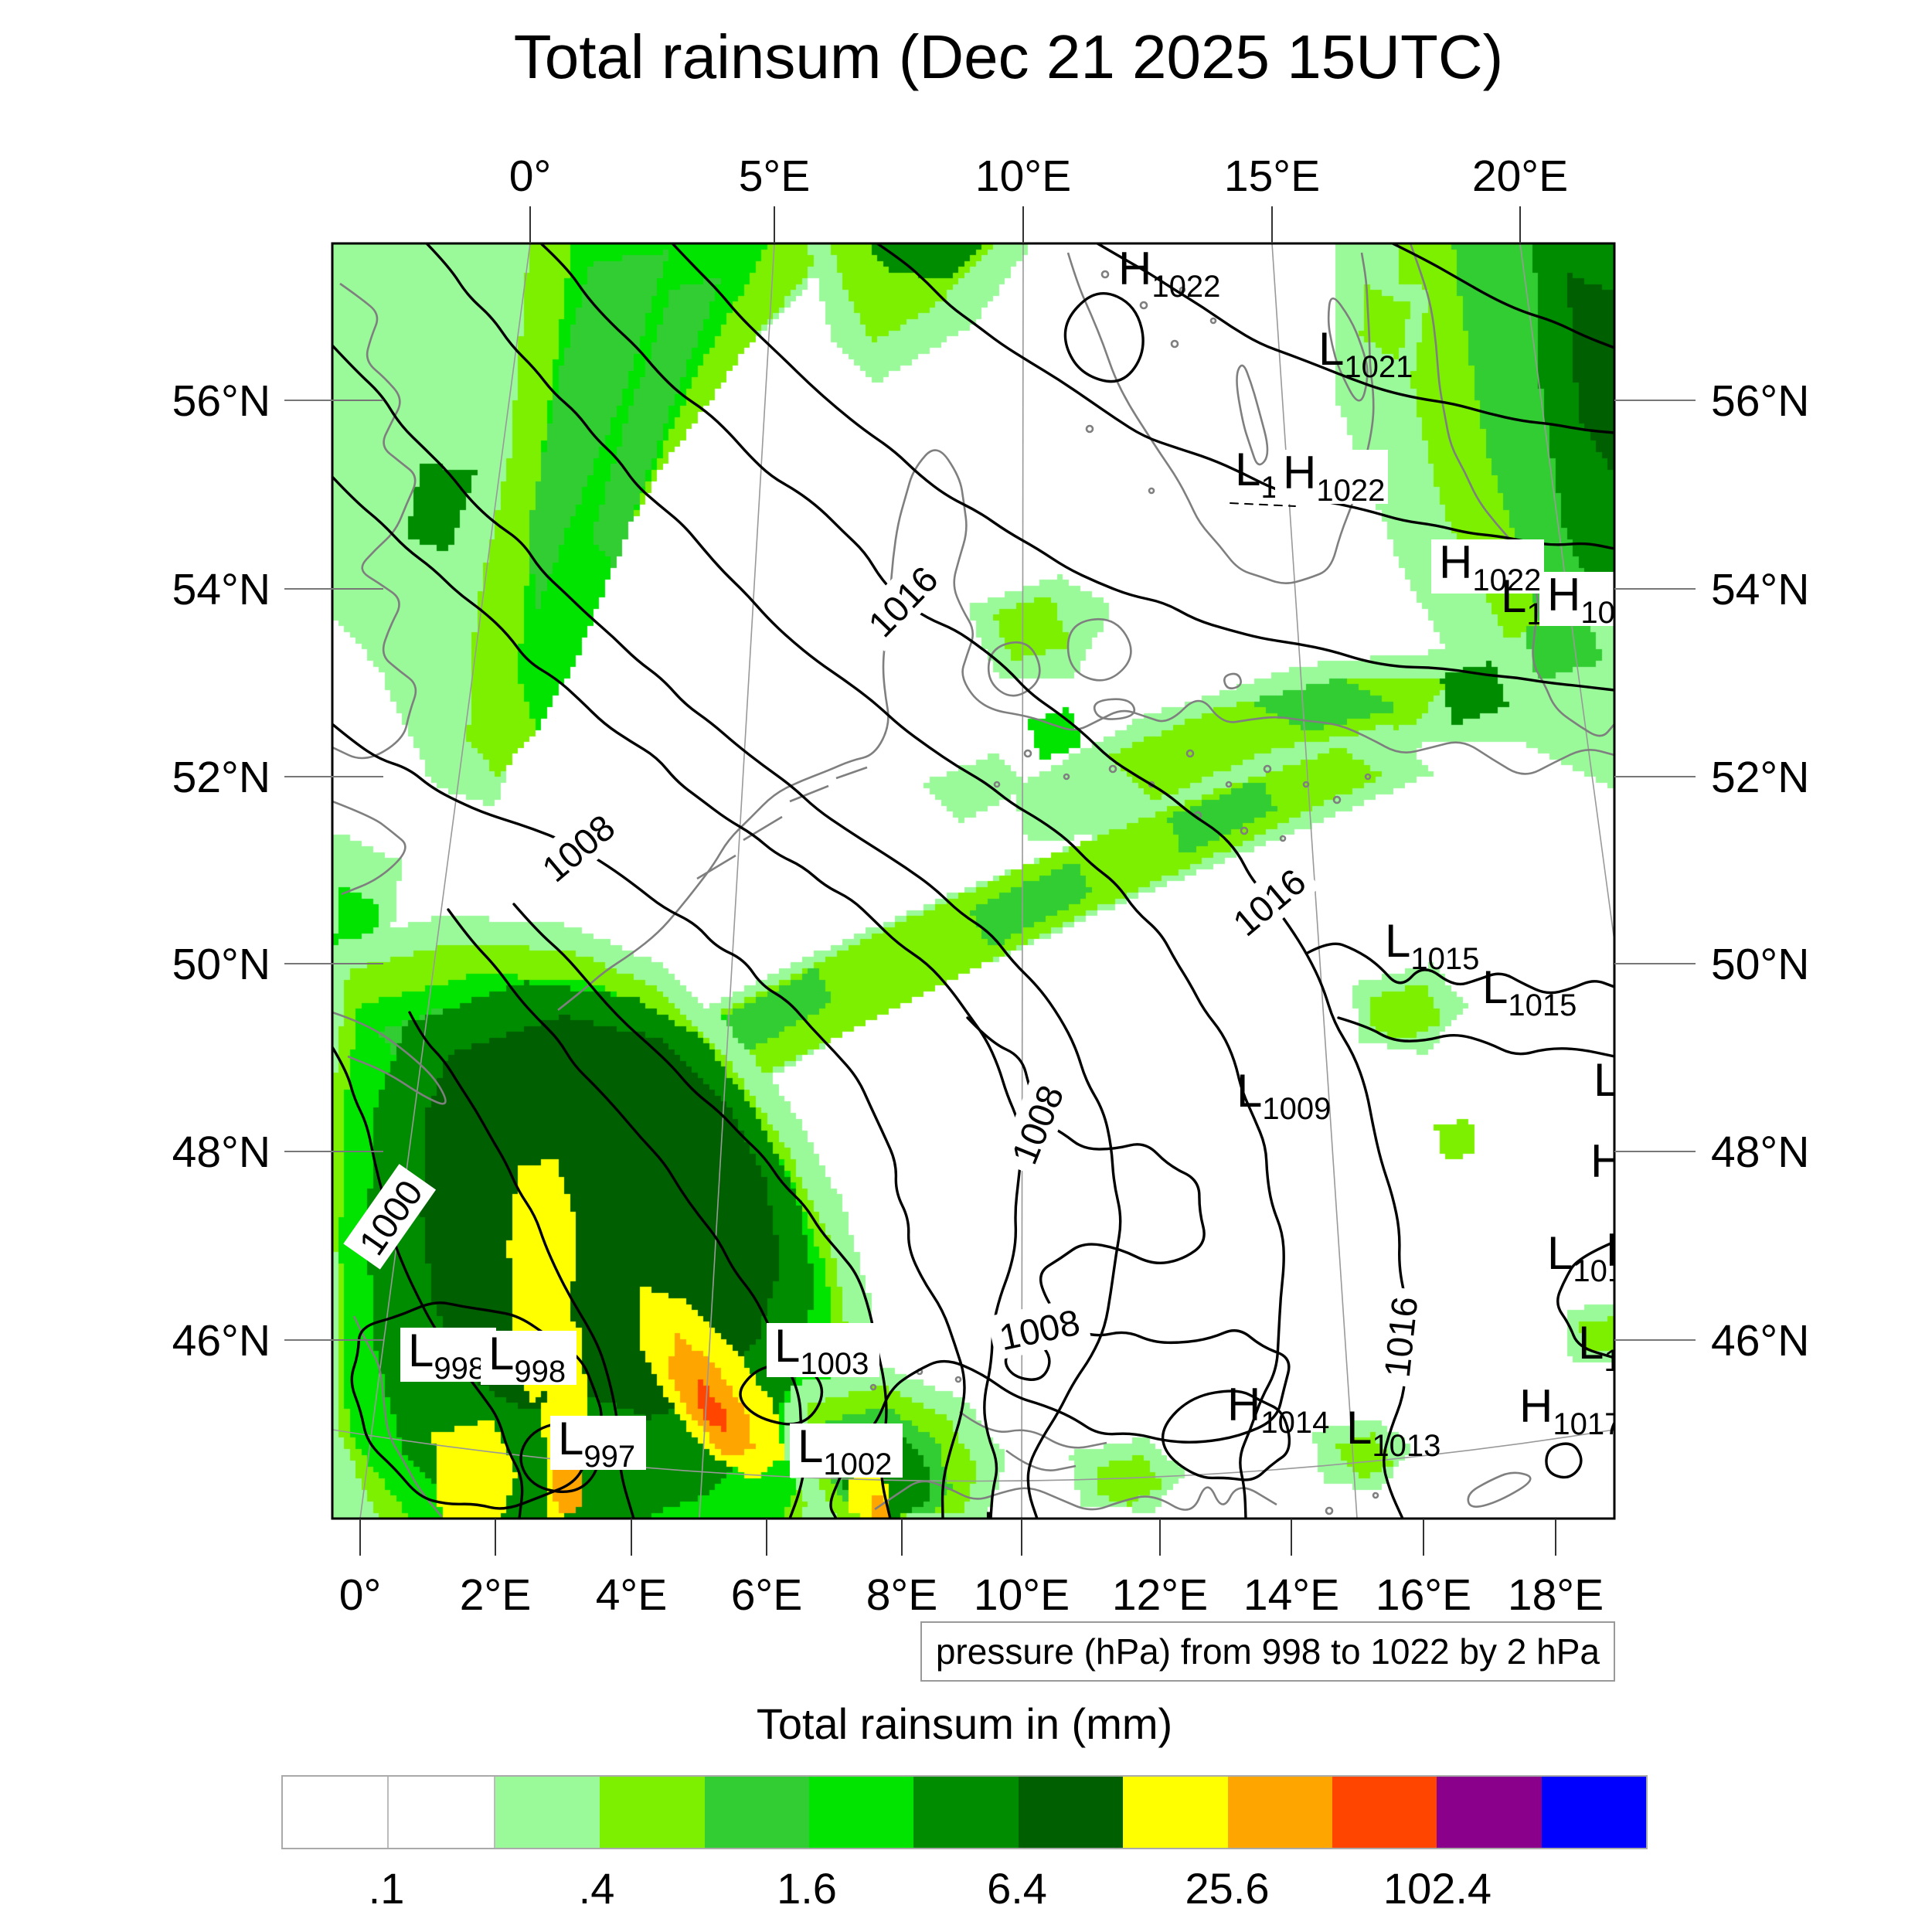 This screenshot has width=1932, height=1932. Describe the element at coordinates (221, 964) in the screenshot. I see `axis-tick-label-left: 50°N` at that location.